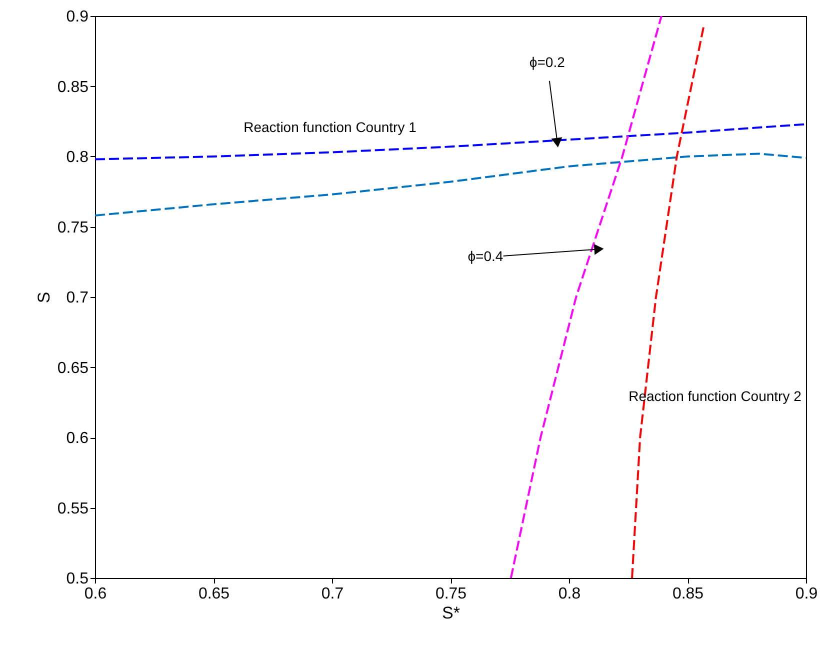 The image size is (832, 645). Describe the element at coordinates (214, 594) in the screenshot. I see `x-tick-label: 0.65` at that location.